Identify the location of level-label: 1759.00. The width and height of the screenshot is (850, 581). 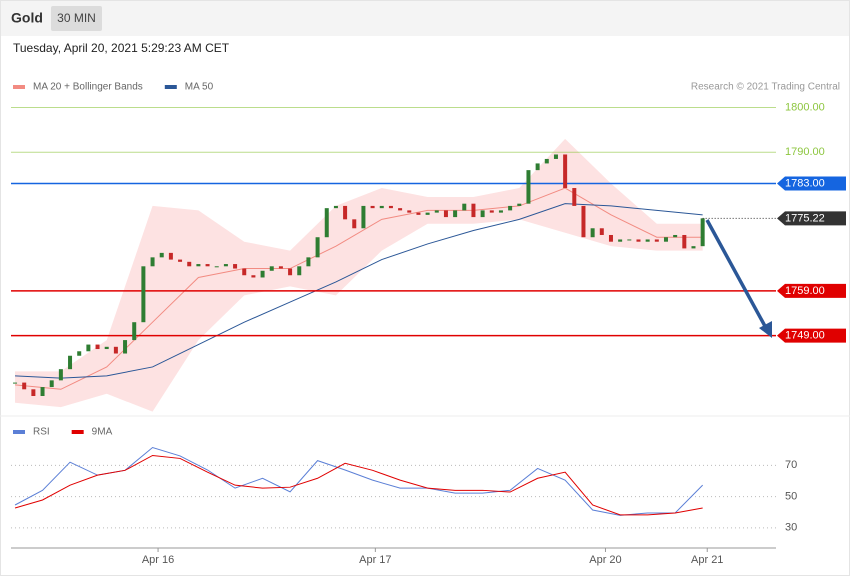
(805, 291).